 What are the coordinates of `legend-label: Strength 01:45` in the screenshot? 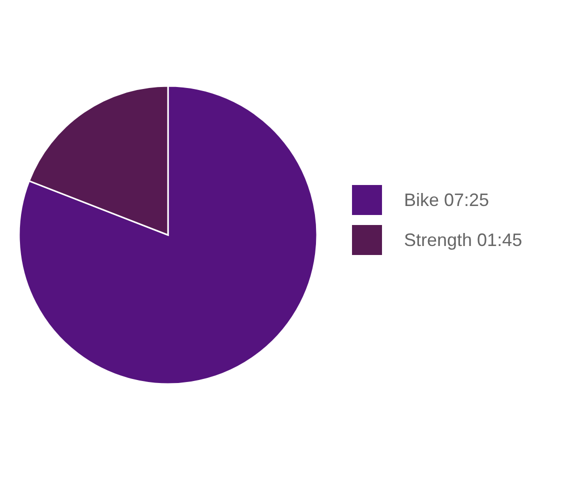 It's located at (463, 240).